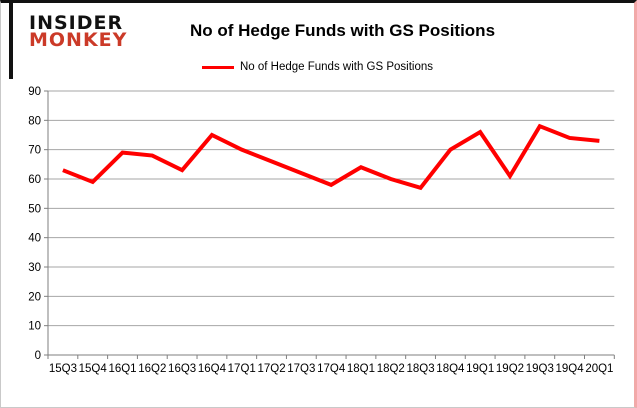 The width and height of the screenshot is (637, 408). I want to click on x-axis-label: 17Q3, so click(301, 369).